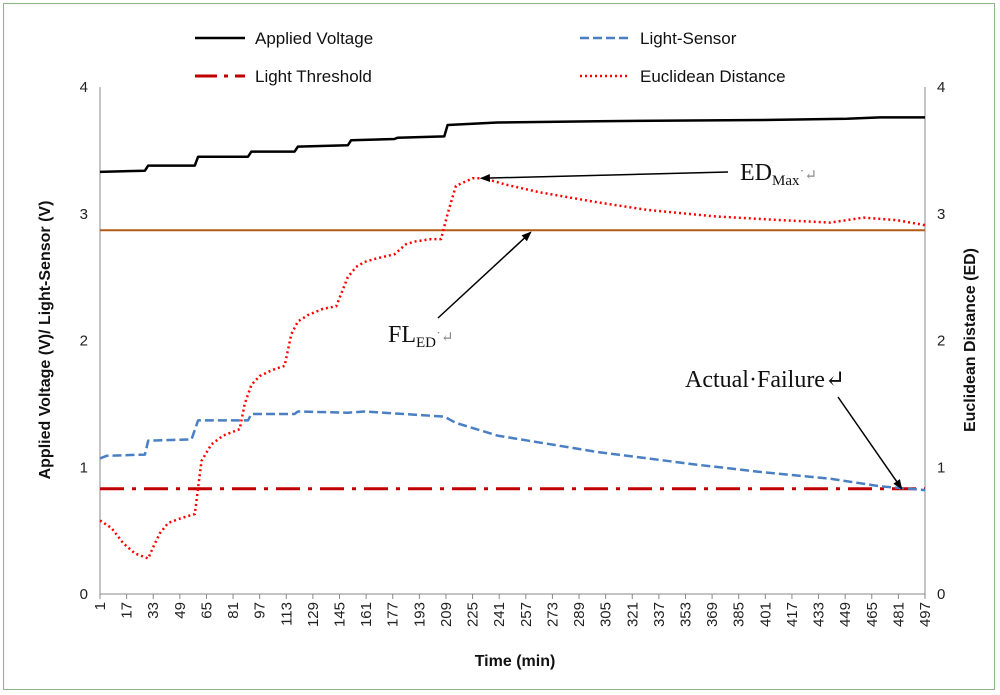 The width and height of the screenshot is (1000, 695). I want to click on series-line-applied-voltage, so click(512, 145).